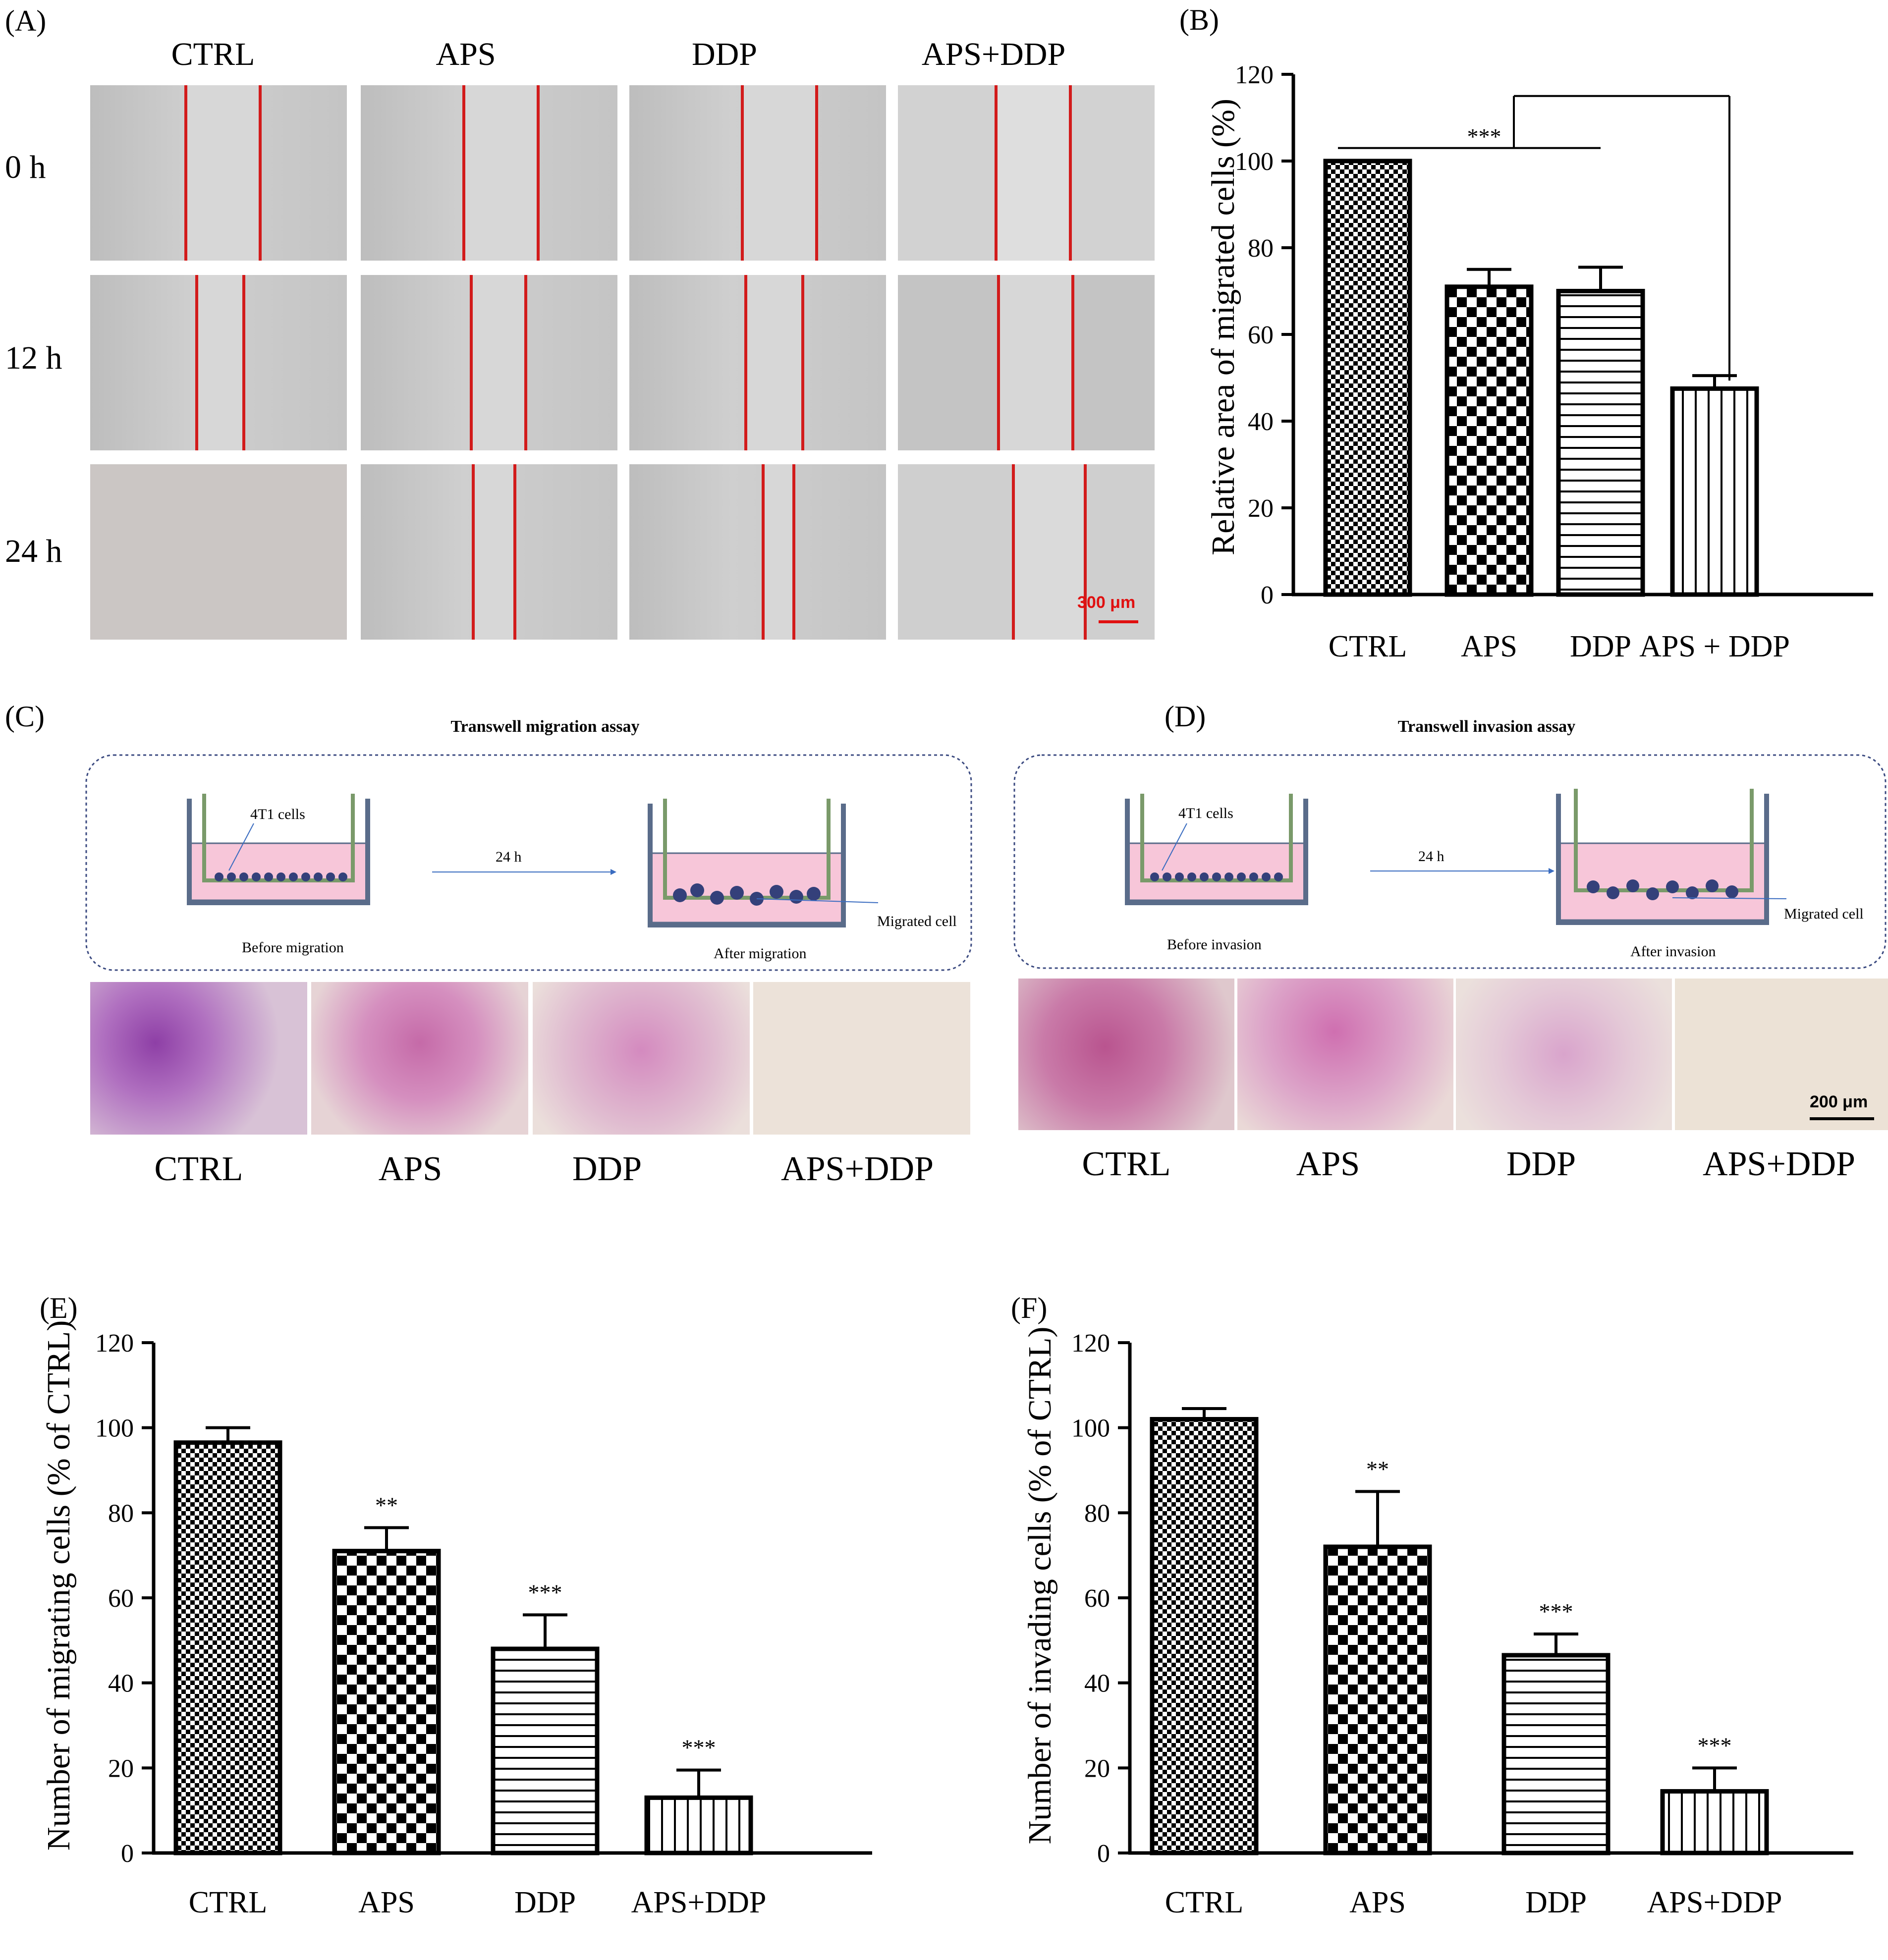 Image resolution: width=1888 pixels, height=1960 pixels. Describe the element at coordinates (757, 552) in the screenshot. I see `scratch-image-ddp-24h` at that location.